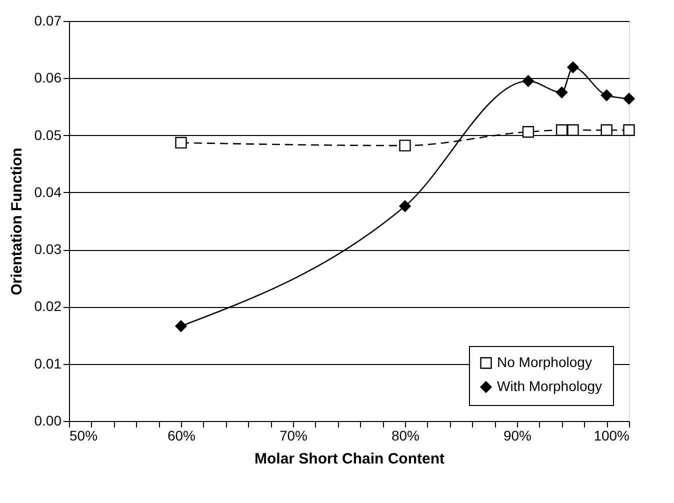  What do you see at coordinates (349, 459) in the screenshot?
I see `x-axis-title: Molar Short Chain Content` at bounding box center [349, 459].